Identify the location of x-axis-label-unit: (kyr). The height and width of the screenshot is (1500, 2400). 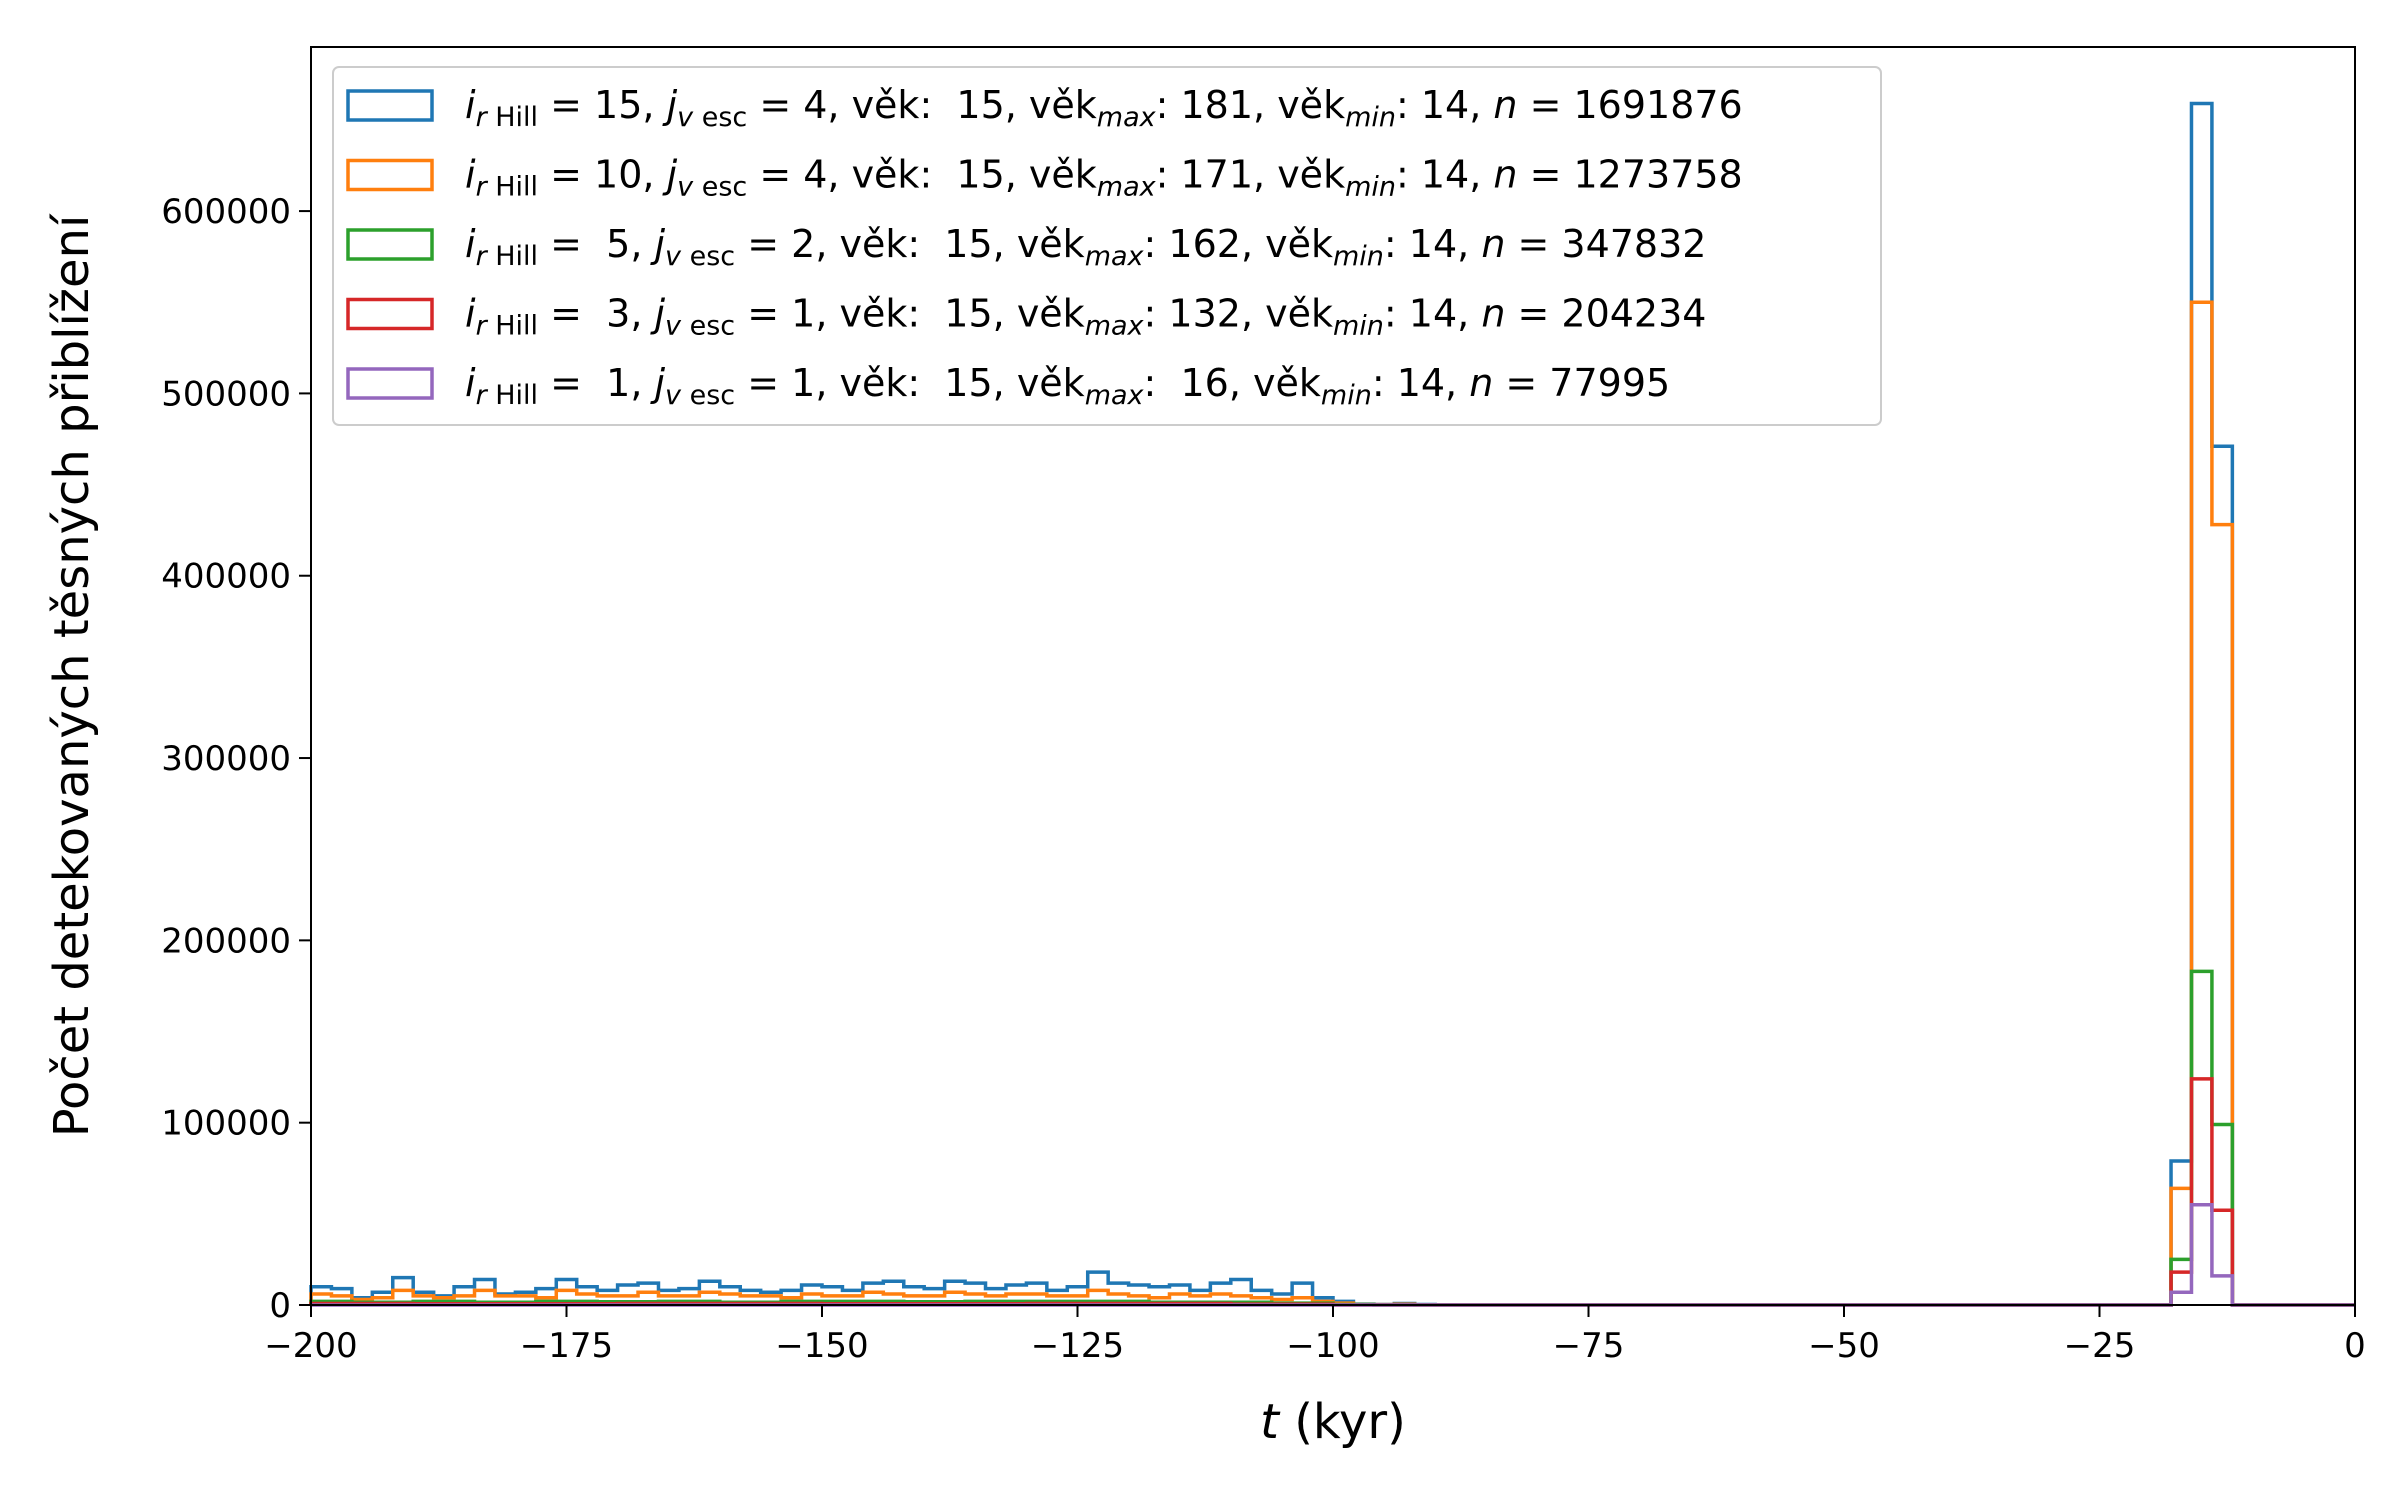
(1342, 1422).